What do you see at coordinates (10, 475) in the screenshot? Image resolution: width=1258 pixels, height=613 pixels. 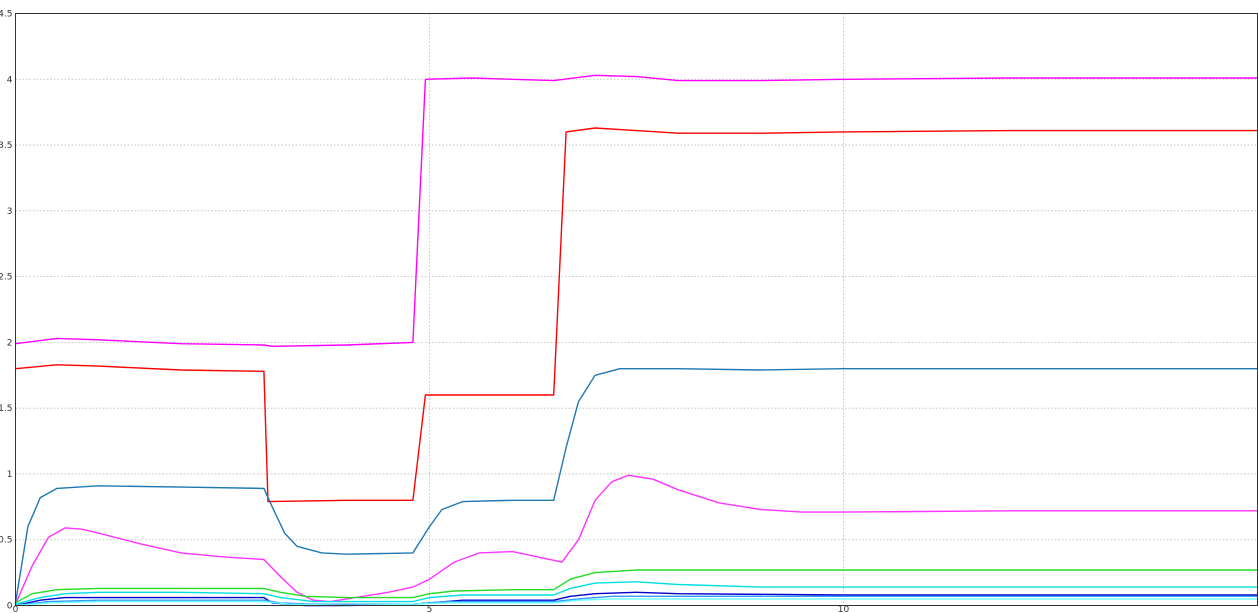 I see `y-tick-label: 1` at bounding box center [10, 475].